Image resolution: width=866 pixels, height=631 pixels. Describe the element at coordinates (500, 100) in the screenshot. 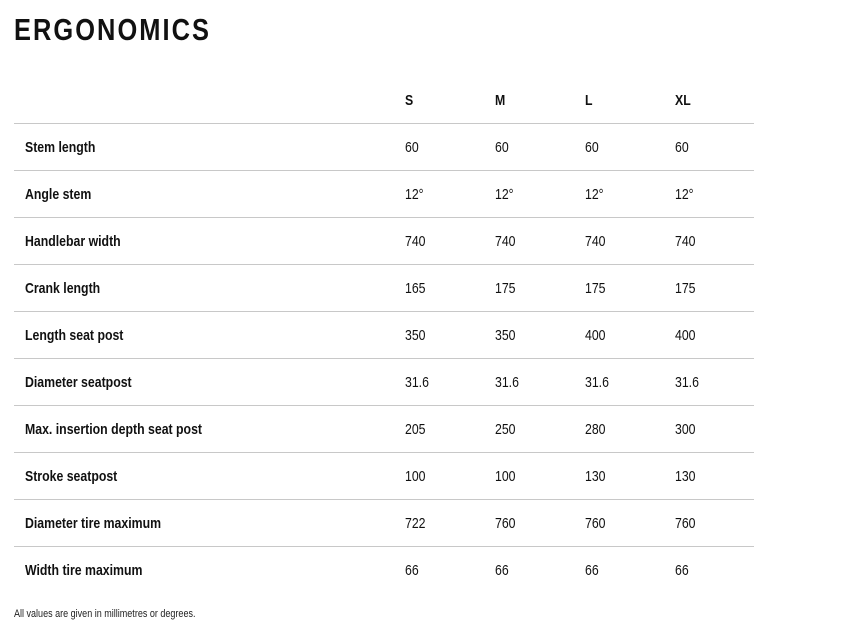

I see `column-header-label: M` at that location.